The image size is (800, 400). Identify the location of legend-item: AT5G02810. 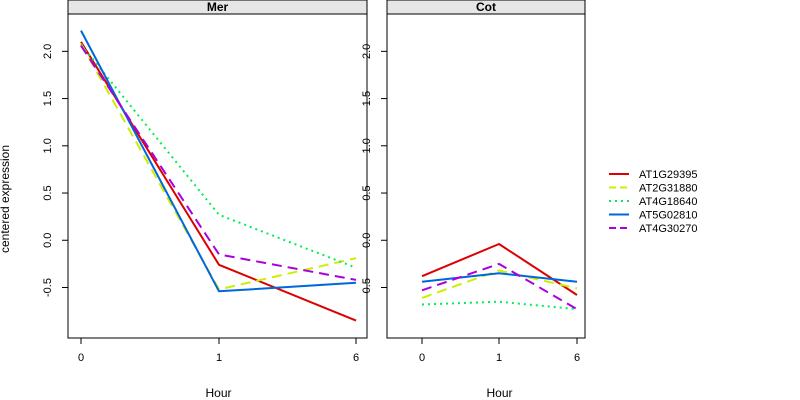
(653, 216).